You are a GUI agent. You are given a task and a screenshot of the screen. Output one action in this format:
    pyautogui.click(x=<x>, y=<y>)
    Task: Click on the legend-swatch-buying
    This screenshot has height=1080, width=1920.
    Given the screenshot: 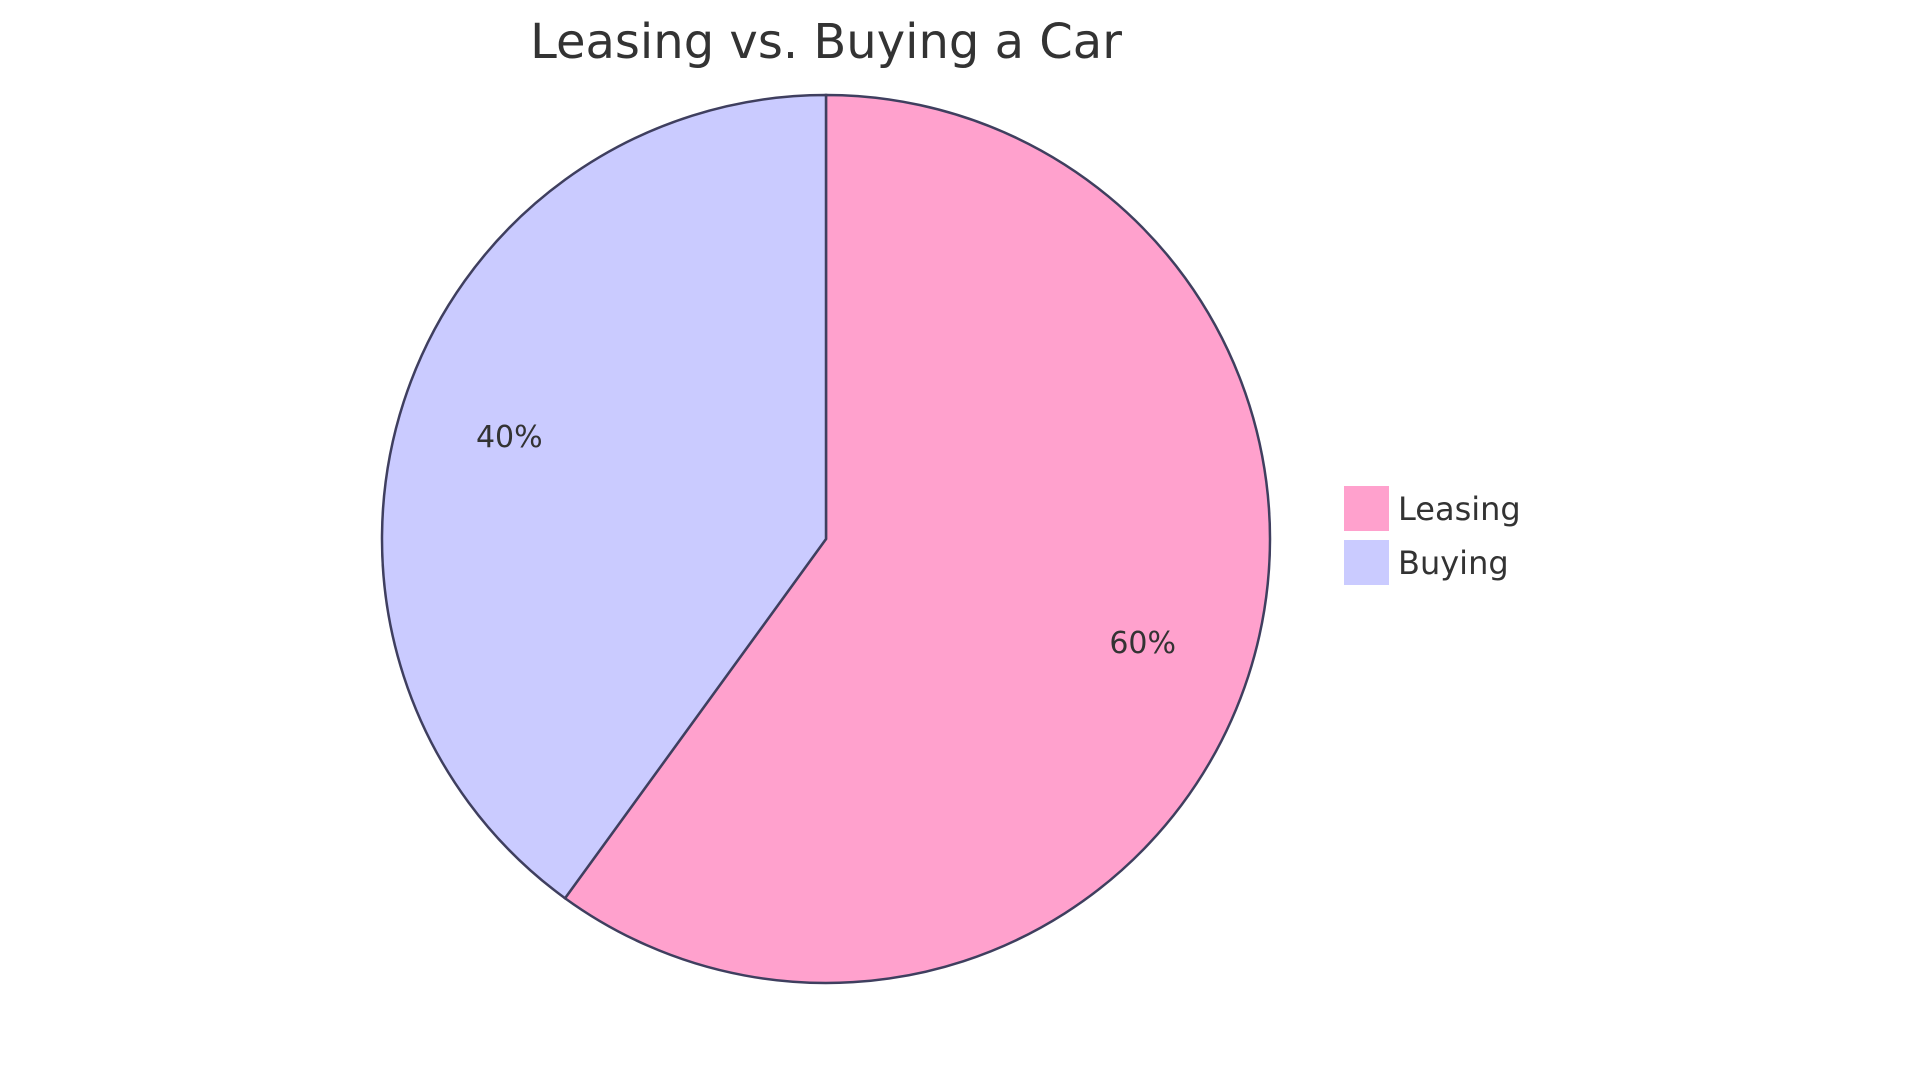 What is the action you would take?
    pyautogui.click(x=1366, y=562)
    